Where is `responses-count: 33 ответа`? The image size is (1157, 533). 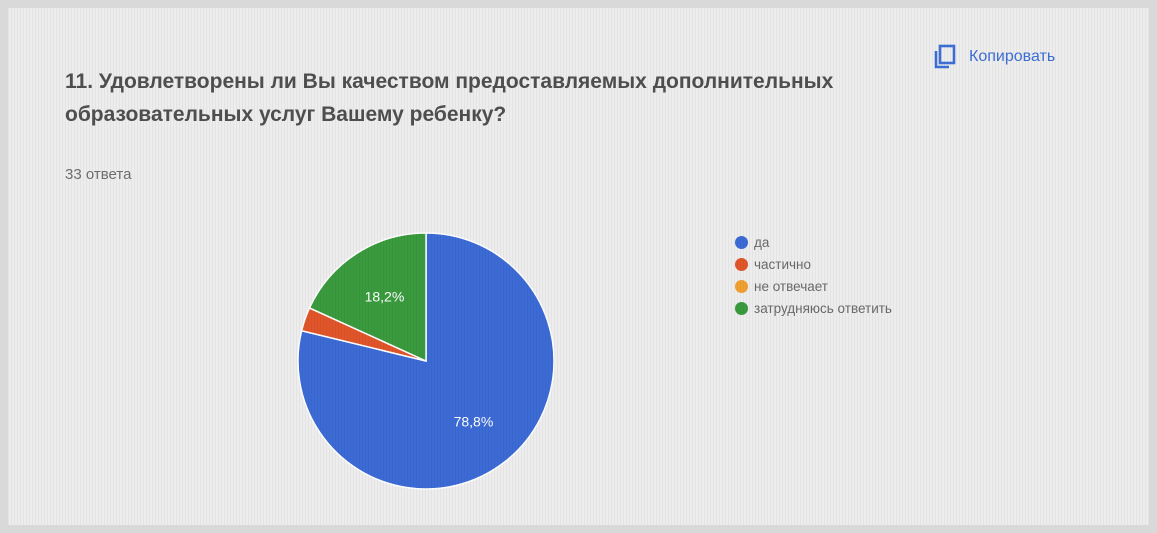 responses-count: 33 ответа is located at coordinates (98, 174).